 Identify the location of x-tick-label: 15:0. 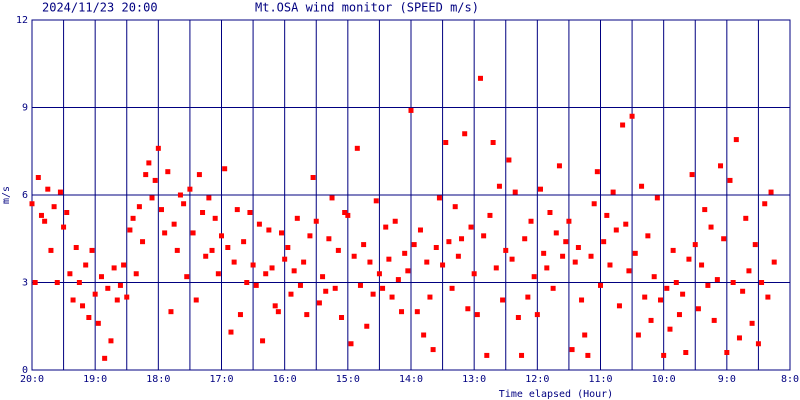
(348, 379).